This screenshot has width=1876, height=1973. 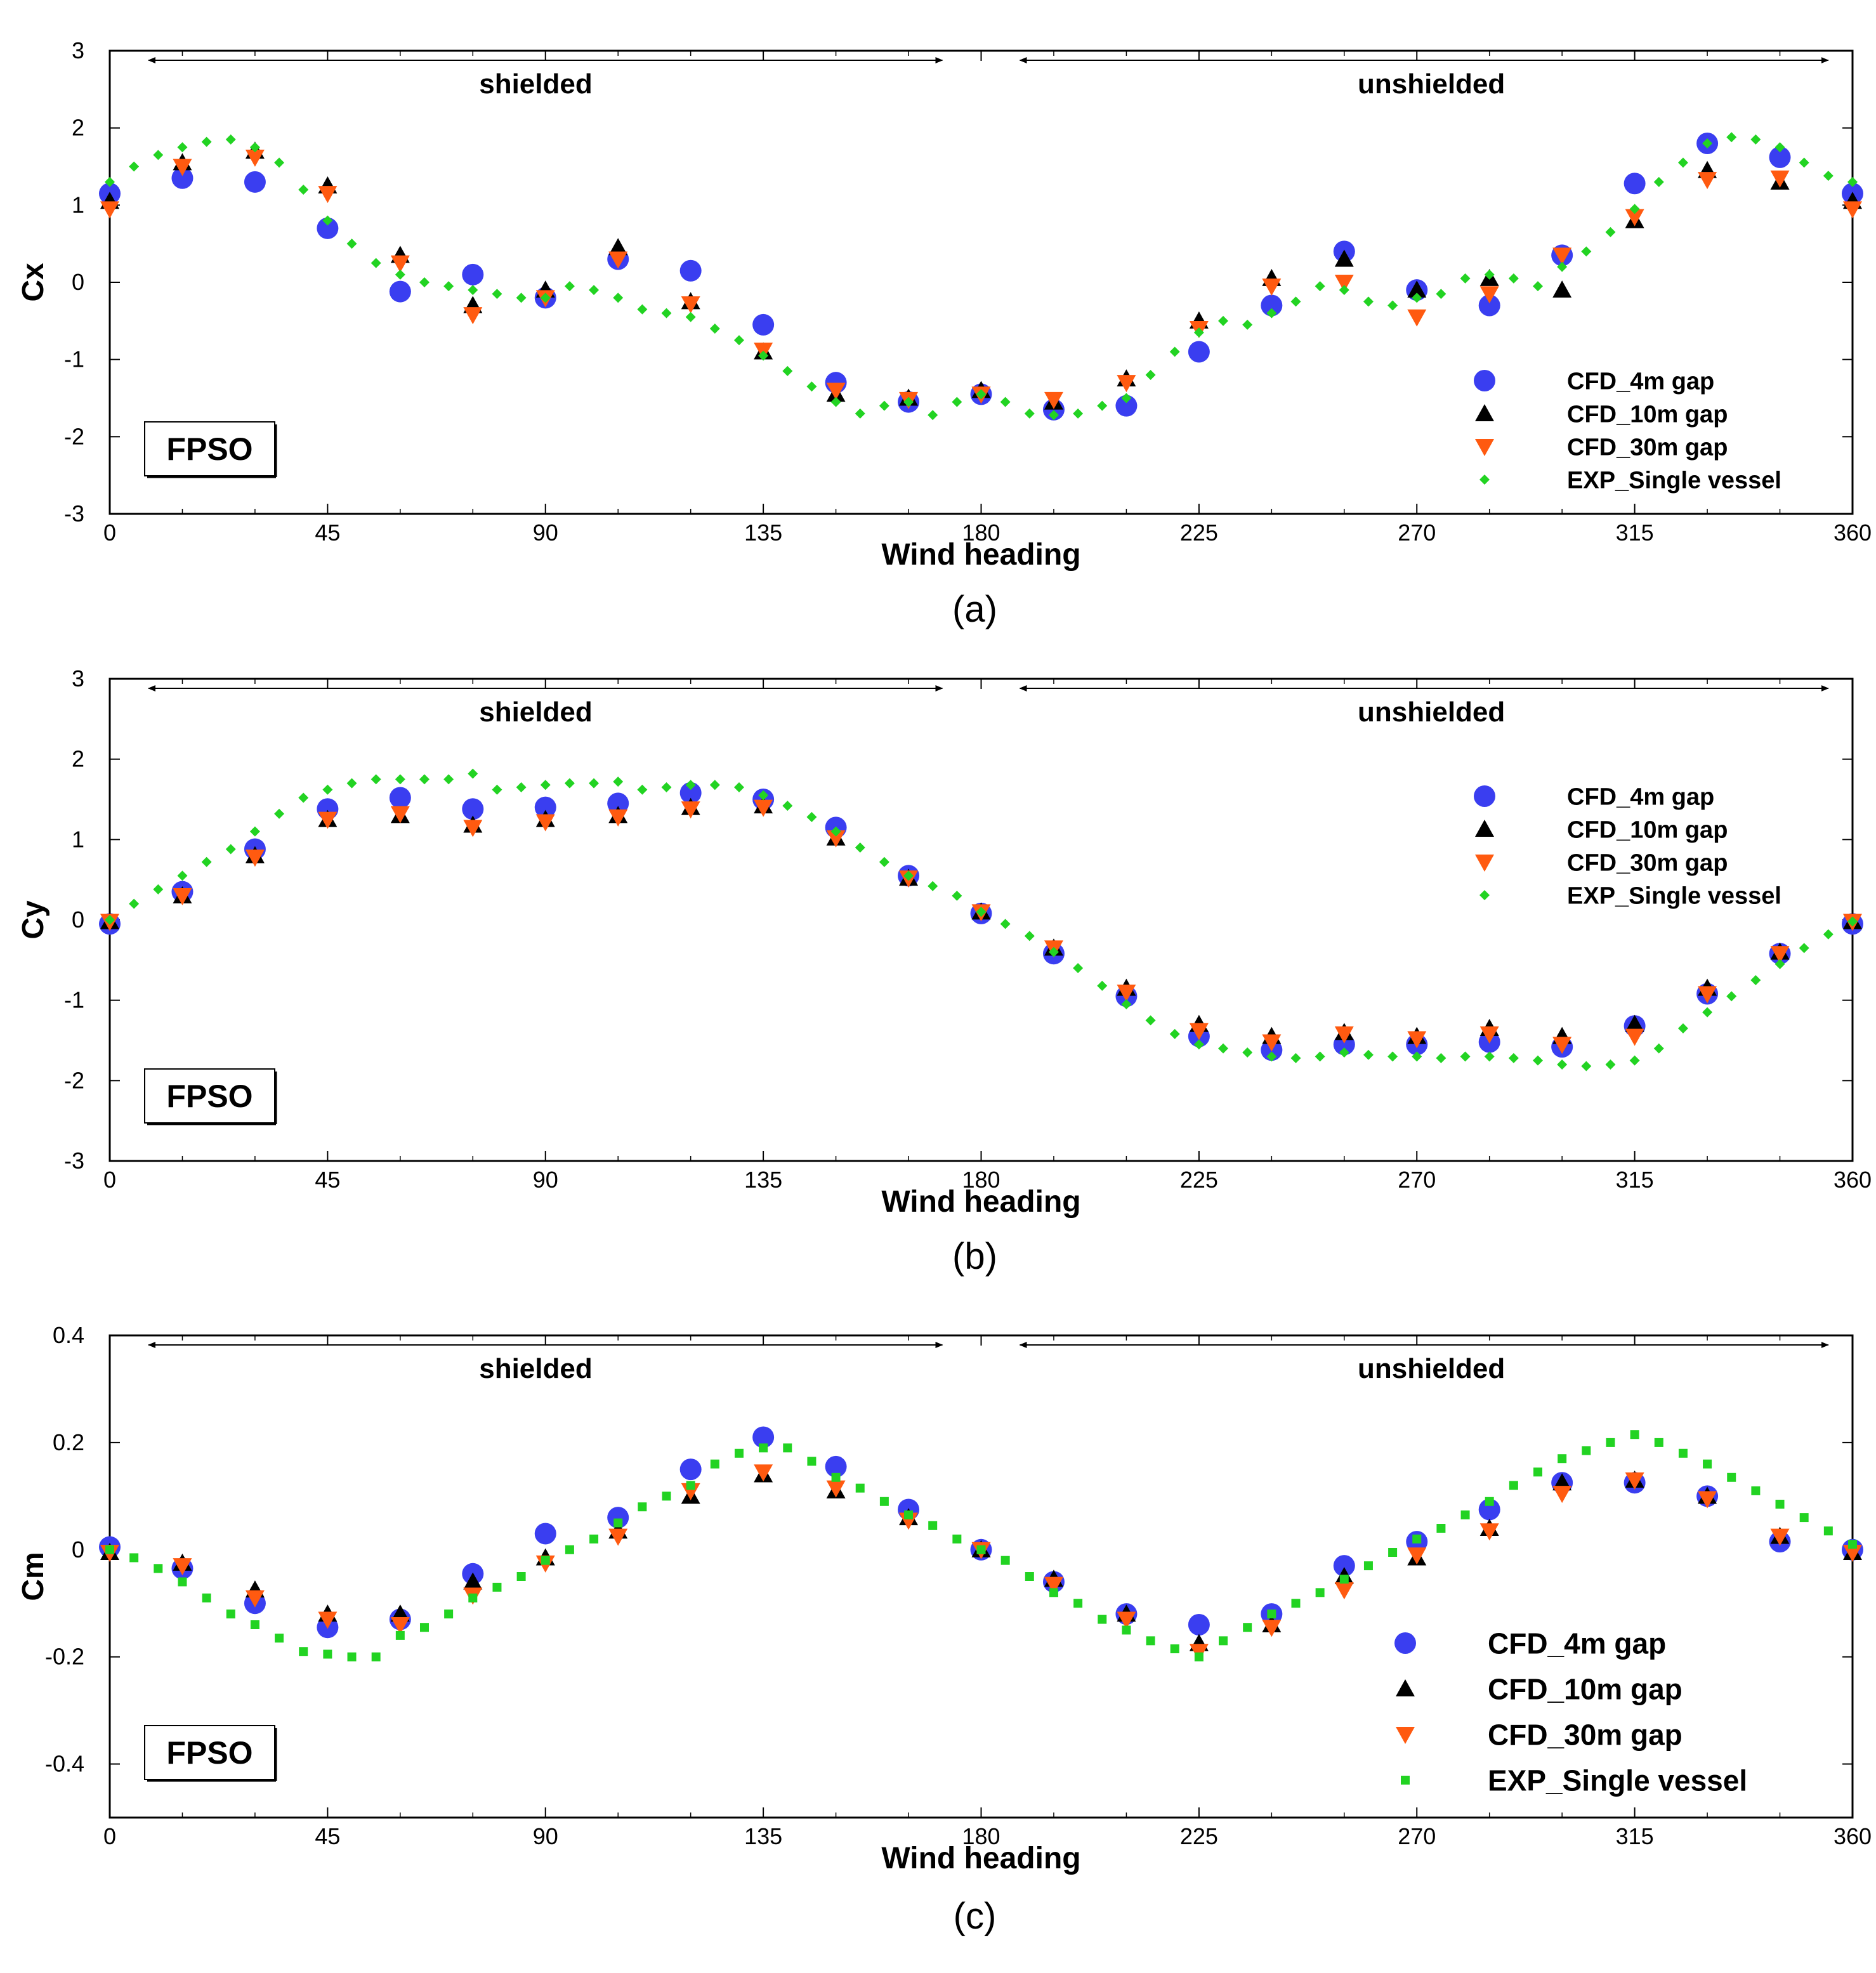 I want to click on legend-marker-exp-single-vessel-point, so click(x=1484, y=895).